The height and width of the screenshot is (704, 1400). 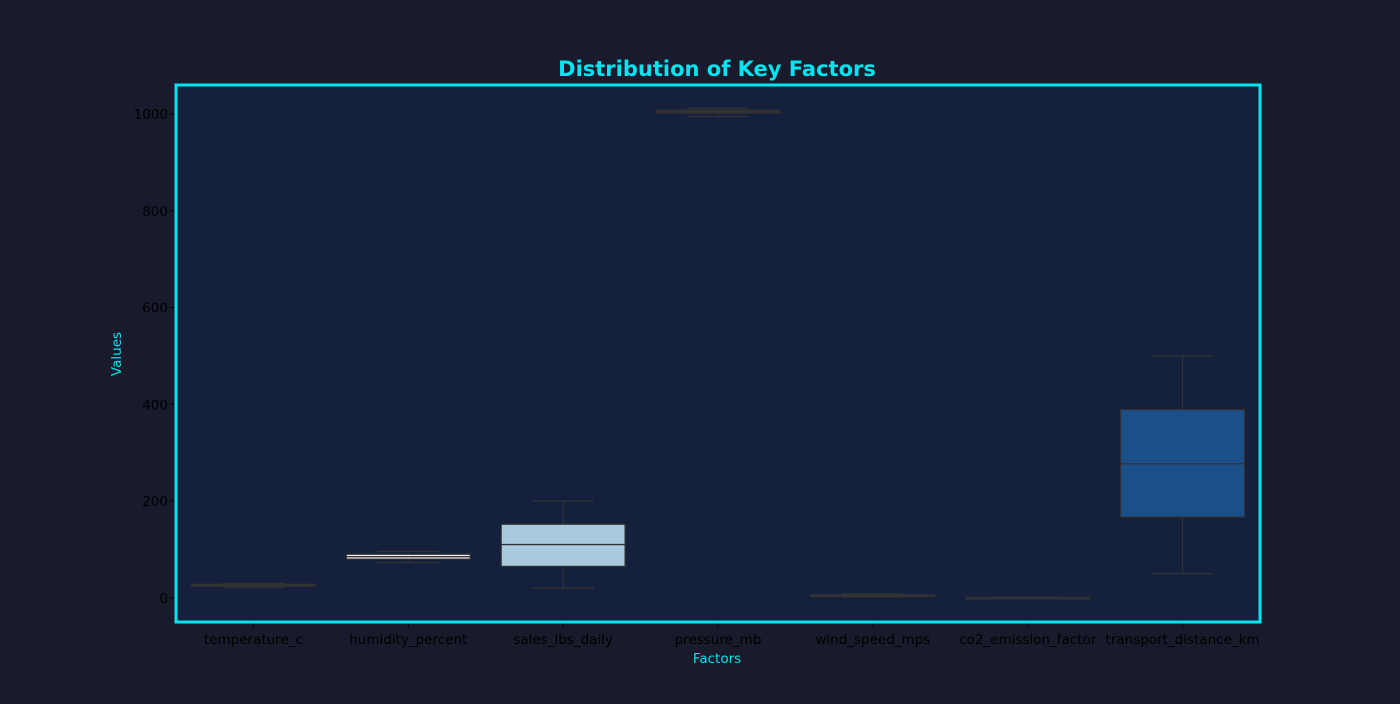 What do you see at coordinates (155, 212) in the screenshot?
I see `y-tick-label: 800` at bounding box center [155, 212].